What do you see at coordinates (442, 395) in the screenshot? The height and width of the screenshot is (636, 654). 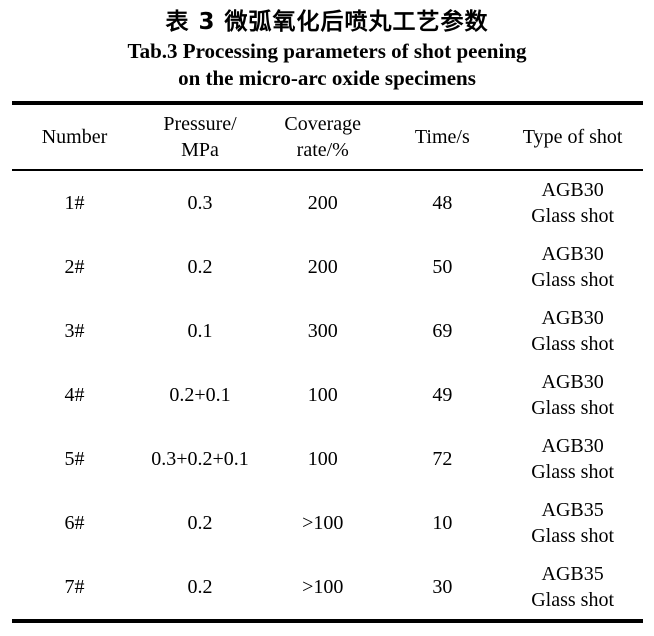 I see `table-cell-time: 49` at bounding box center [442, 395].